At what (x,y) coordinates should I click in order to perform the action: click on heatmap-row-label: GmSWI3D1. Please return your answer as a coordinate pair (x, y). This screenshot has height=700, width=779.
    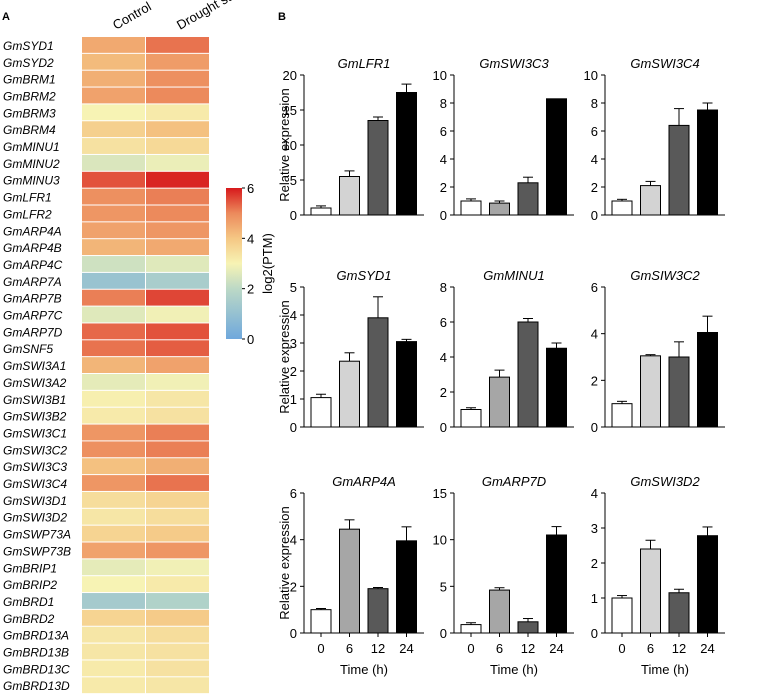
    Looking at the image, I should click on (35, 501).